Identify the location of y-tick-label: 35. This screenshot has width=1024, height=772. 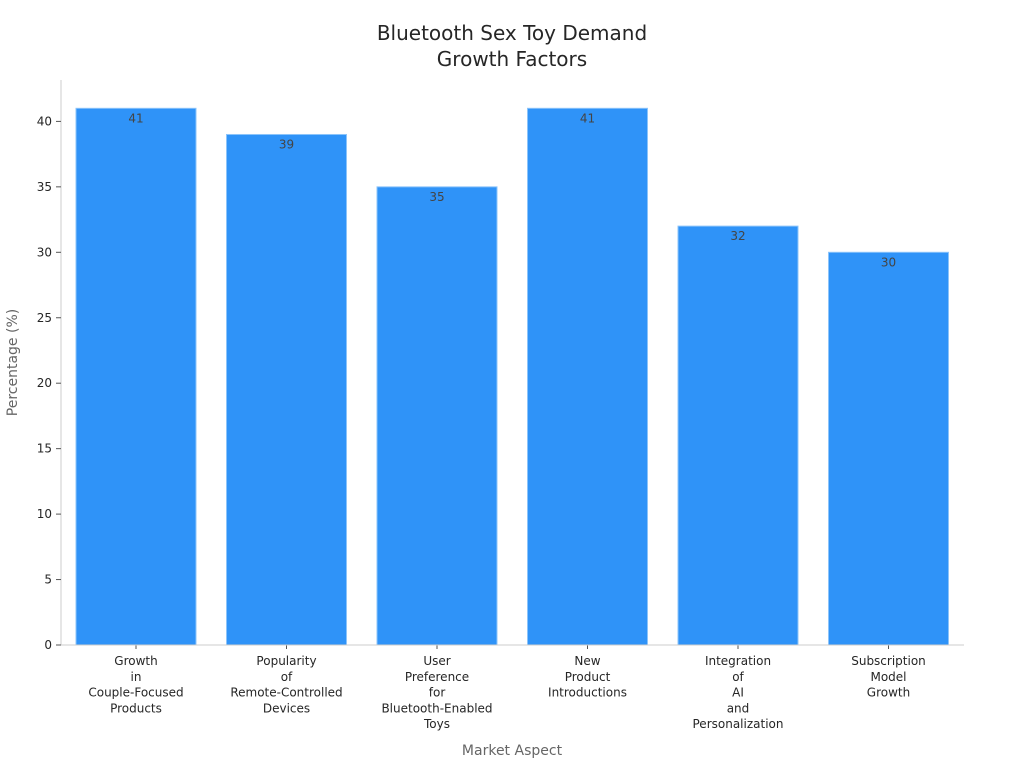
(44, 187).